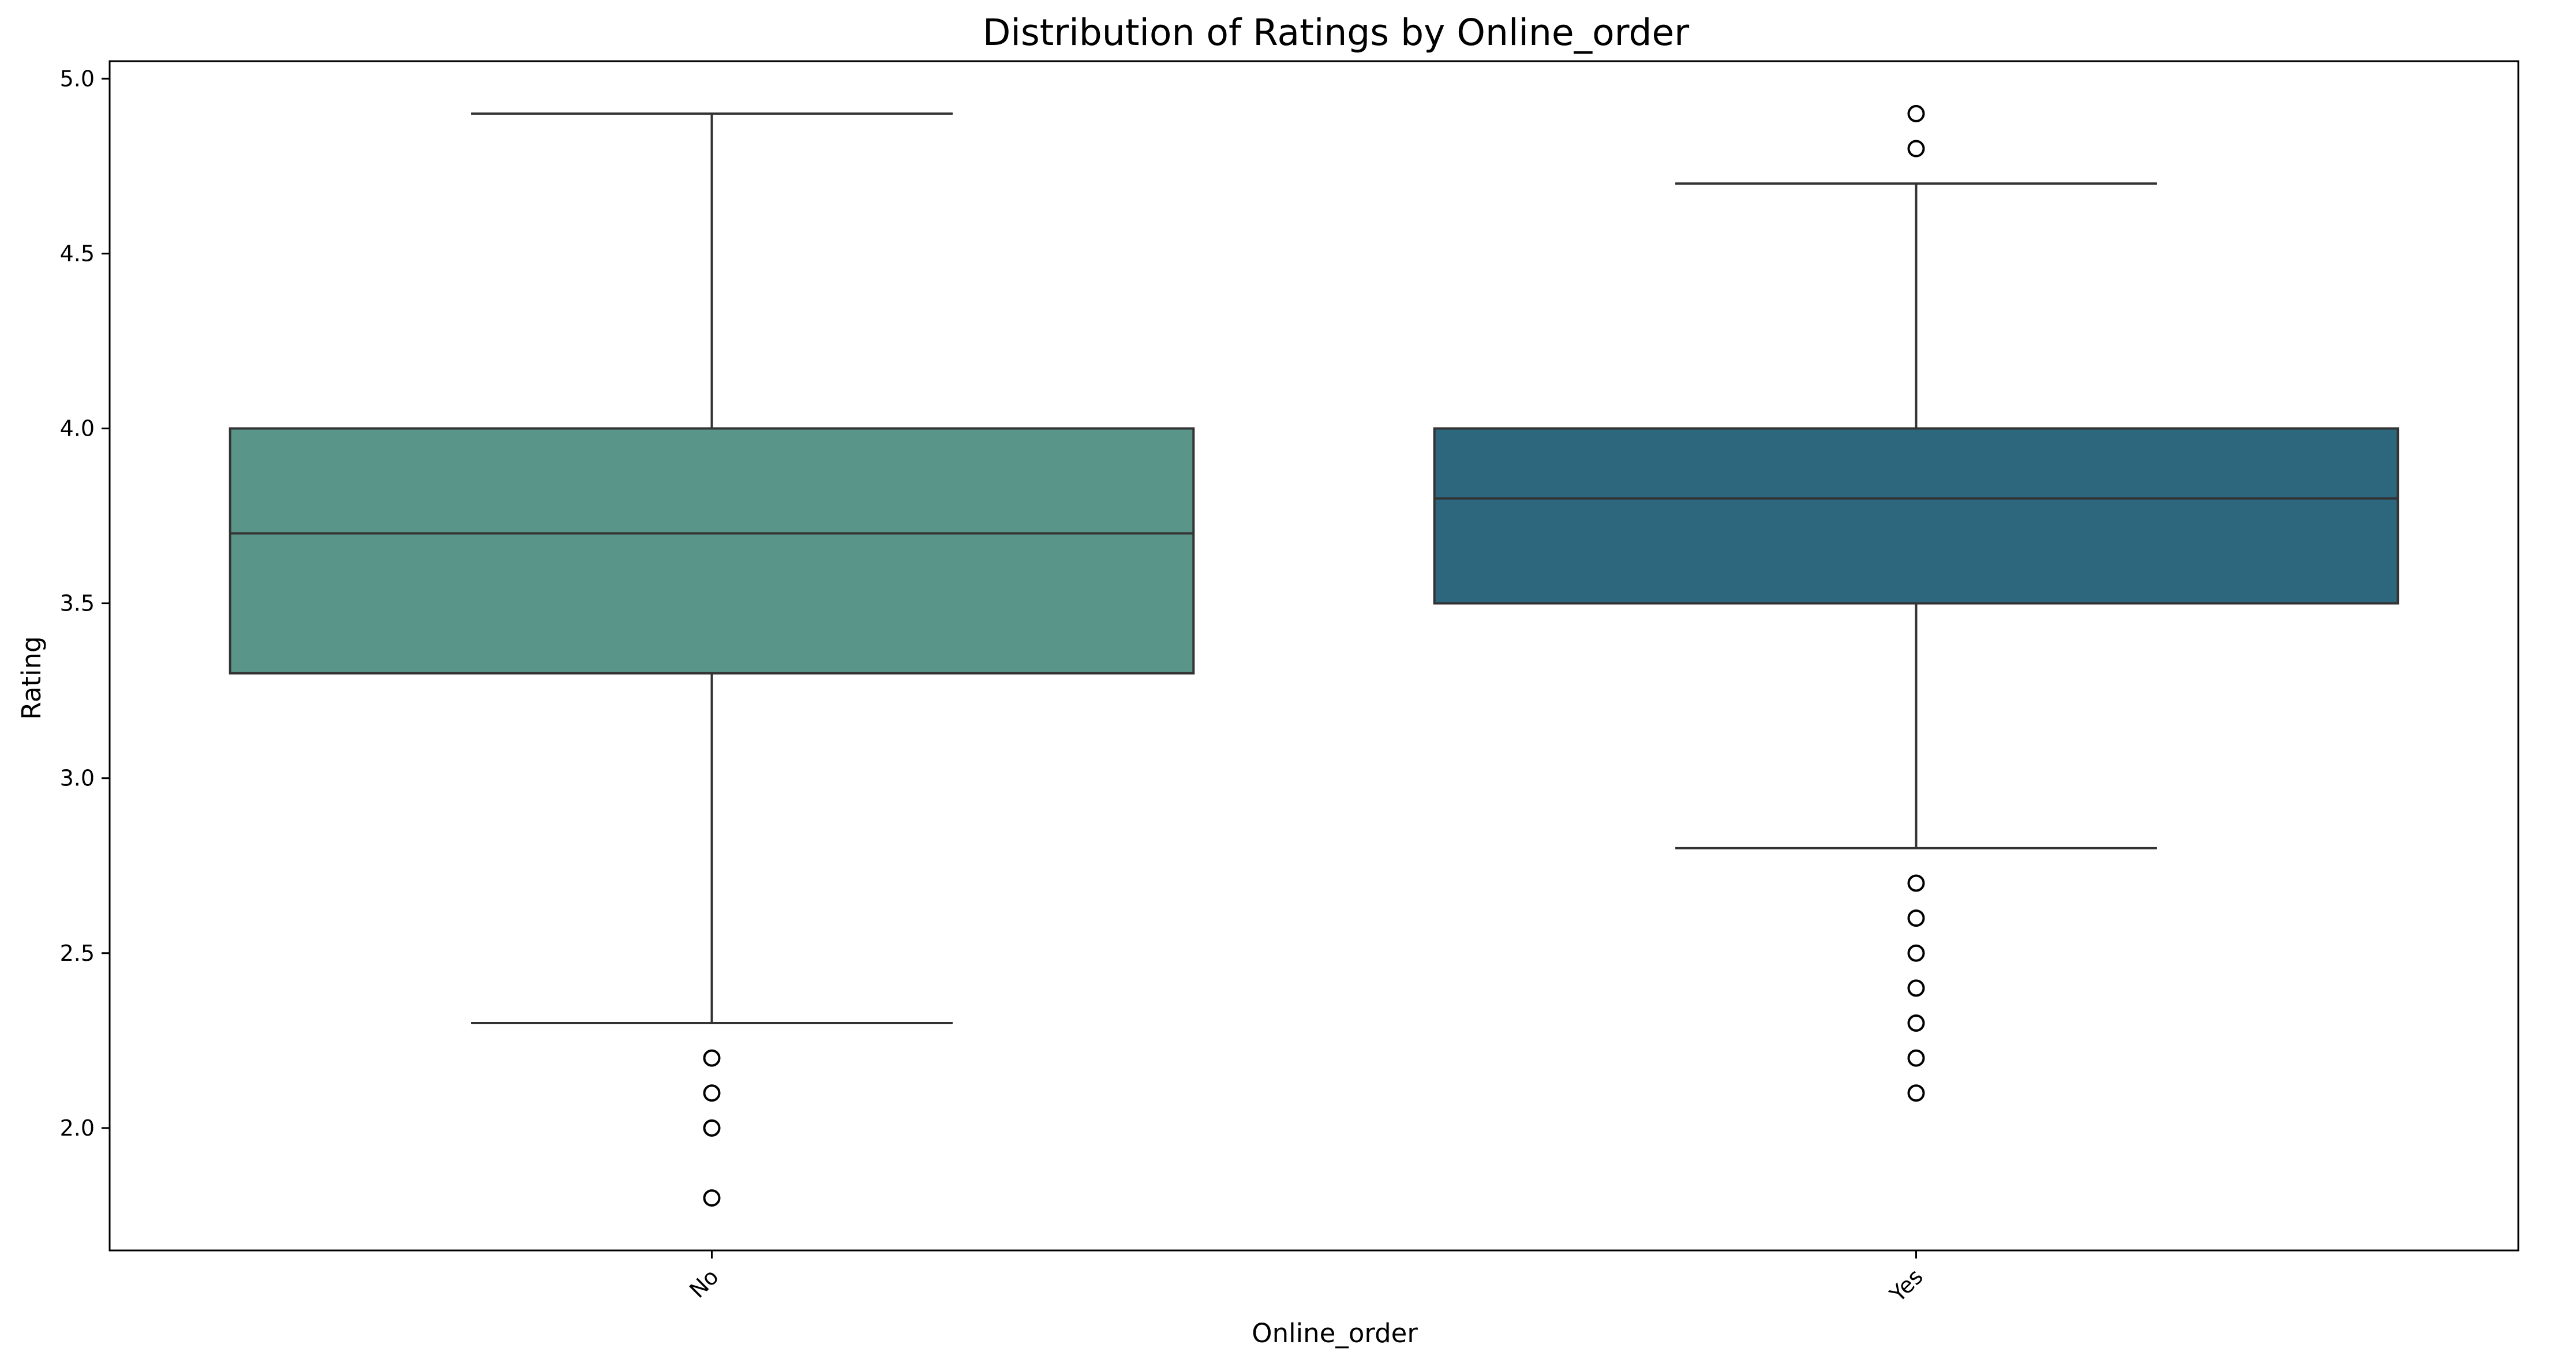  Describe the element at coordinates (1306, 1278) in the screenshot. I see `x-axis: No Yes` at that location.